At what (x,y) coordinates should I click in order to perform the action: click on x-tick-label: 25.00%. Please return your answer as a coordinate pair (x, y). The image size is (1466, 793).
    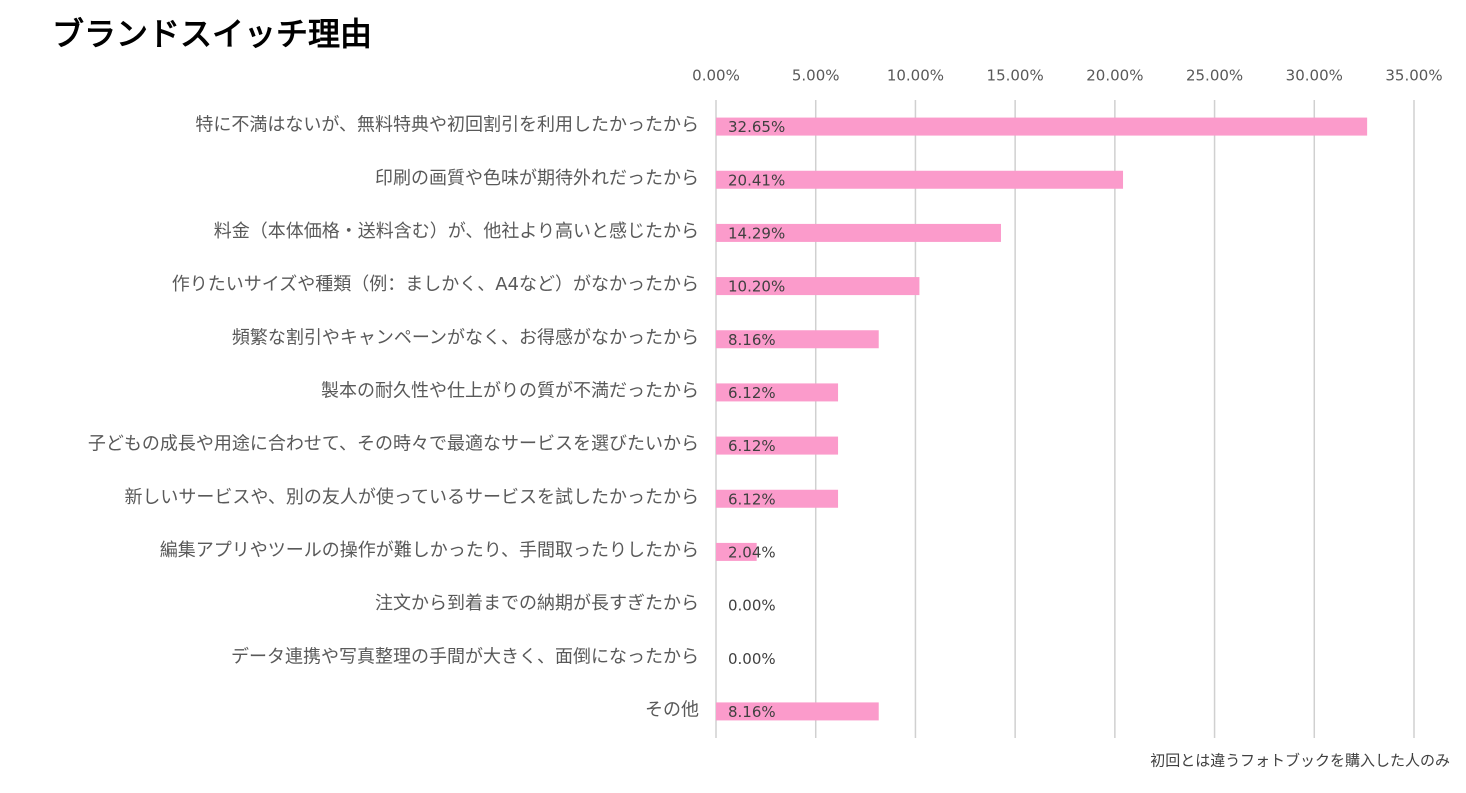
    Looking at the image, I should click on (1214, 76).